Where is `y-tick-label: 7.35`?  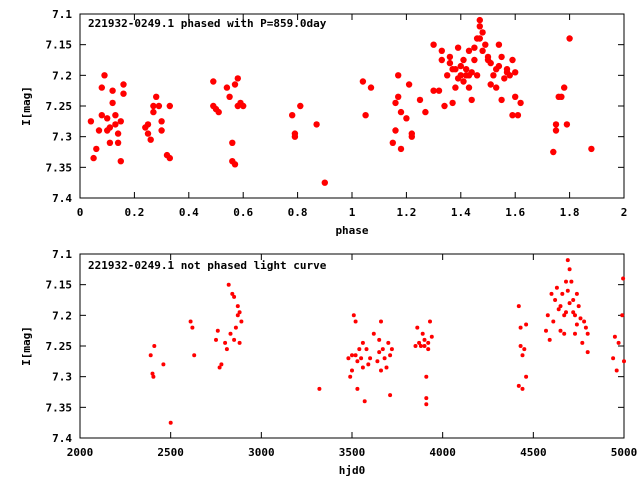
y-tick-label: 7.35 is located at coordinates (59, 167).